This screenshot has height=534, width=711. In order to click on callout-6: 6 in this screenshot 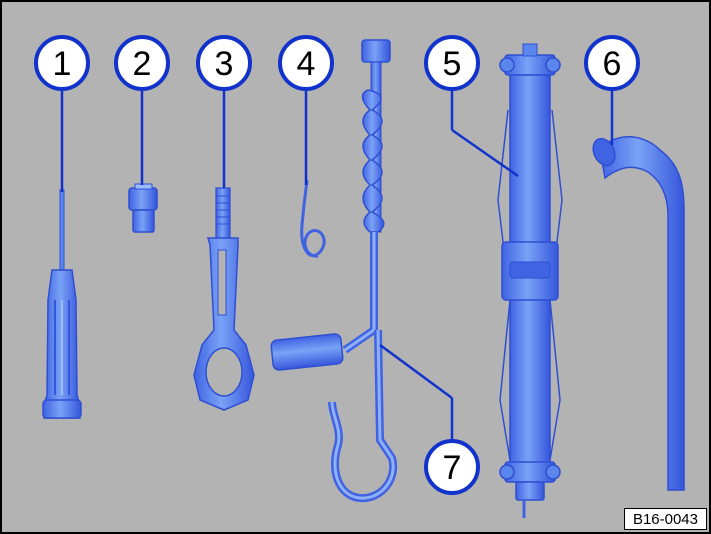, I will do `click(612, 63)`.